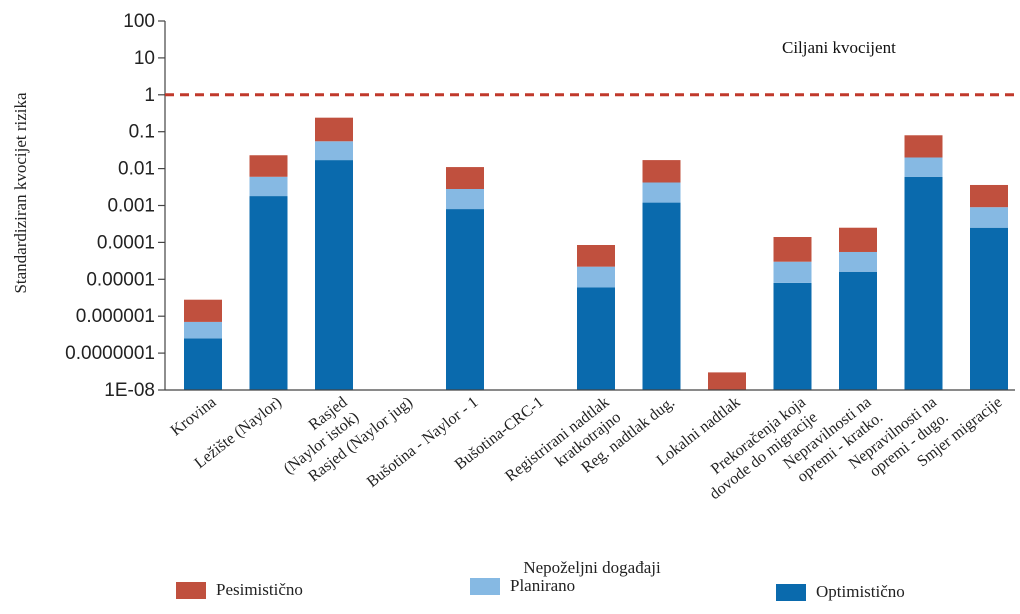  Describe the element at coordinates (149, 95) in the screenshot. I see `y-tick-label: 1` at that location.